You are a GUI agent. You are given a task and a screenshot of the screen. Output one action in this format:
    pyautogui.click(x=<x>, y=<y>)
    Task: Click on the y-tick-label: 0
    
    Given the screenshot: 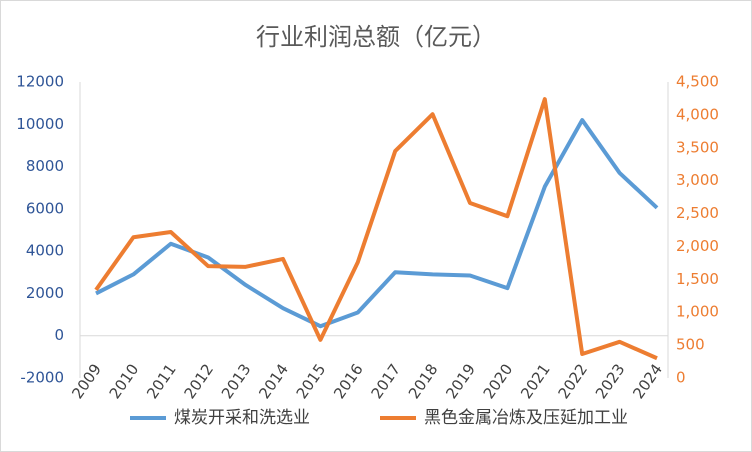 What is the action you would take?
    pyautogui.click(x=59, y=335)
    